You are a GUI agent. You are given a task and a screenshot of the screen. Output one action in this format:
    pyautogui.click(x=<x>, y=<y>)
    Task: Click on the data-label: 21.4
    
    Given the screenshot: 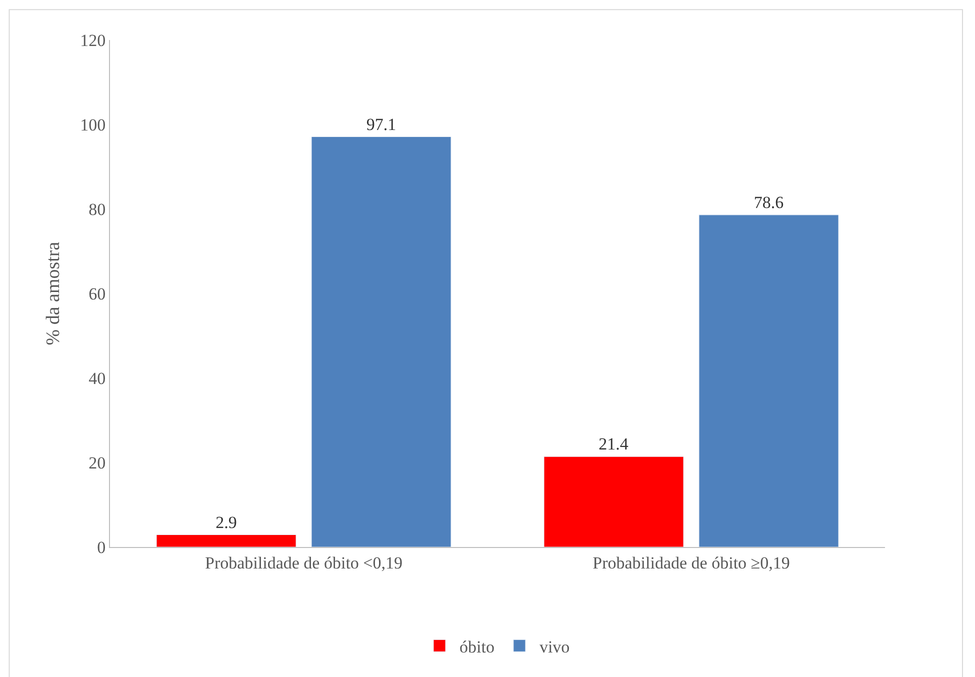 What is the action you would take?
    pyautogui.click(x=613, y=444)
    